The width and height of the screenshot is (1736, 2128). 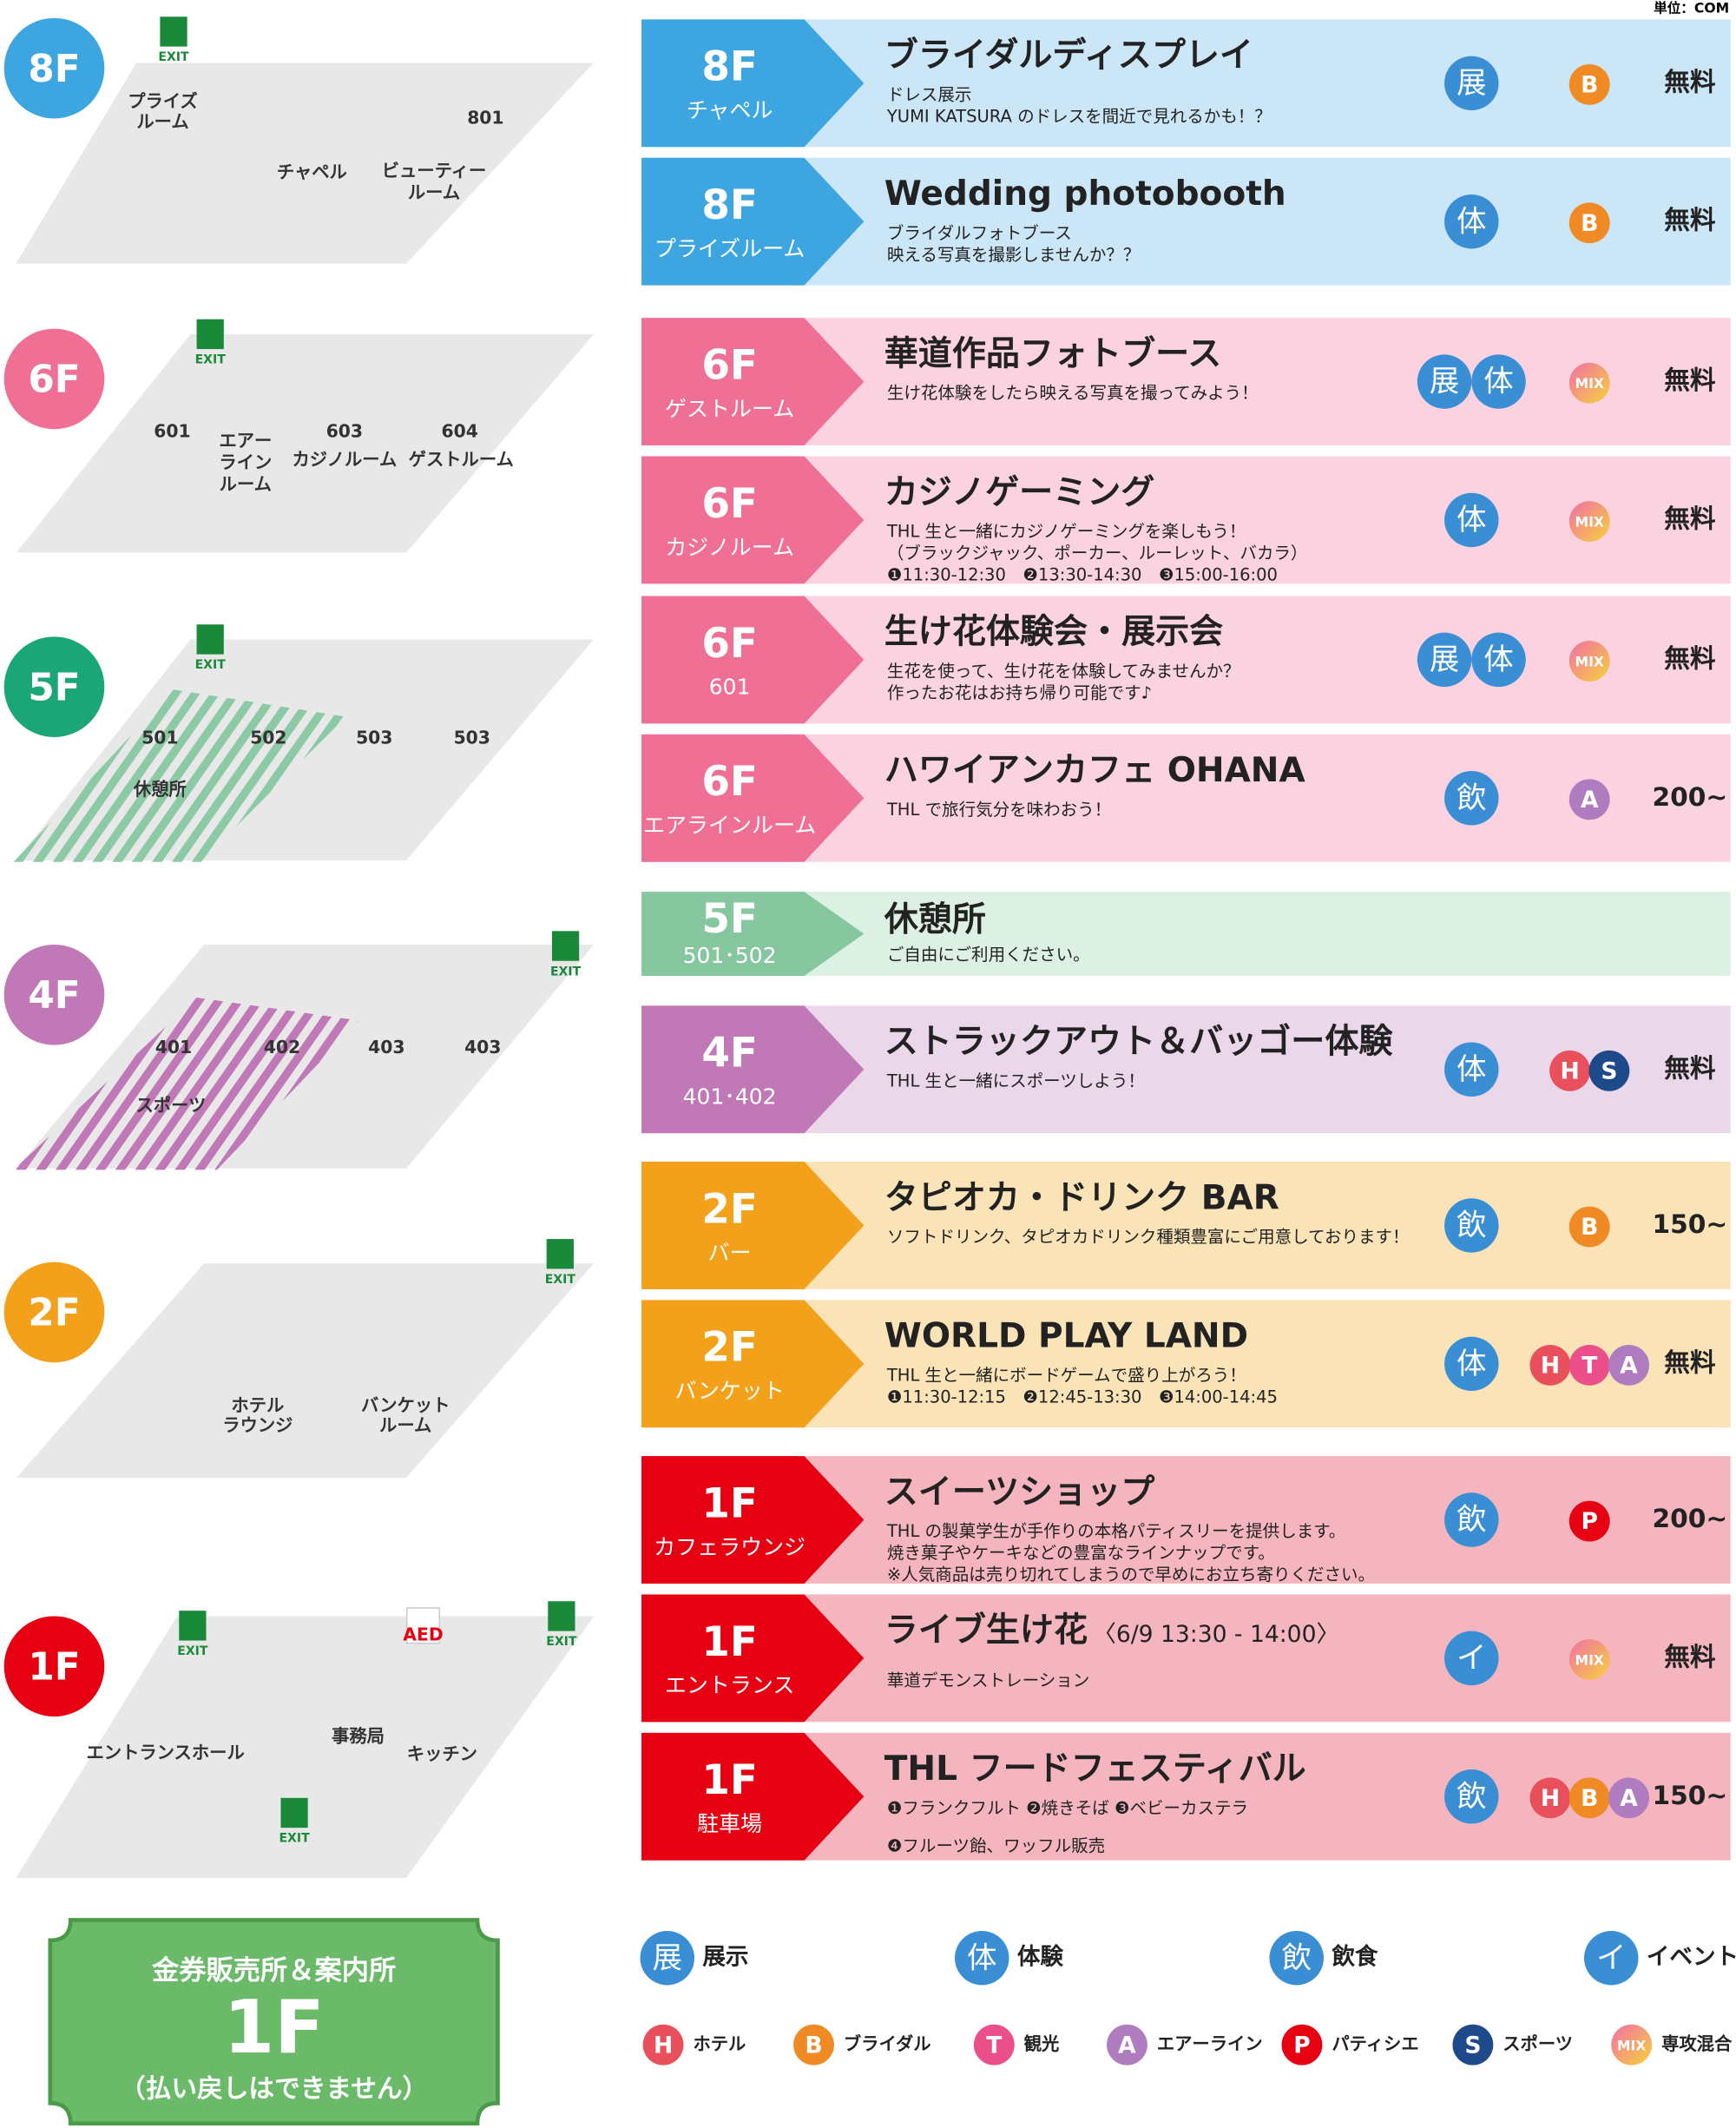 I want to click on event-desc: 映える写真を撮影しませんか？？, so click(x=1014, y=255).